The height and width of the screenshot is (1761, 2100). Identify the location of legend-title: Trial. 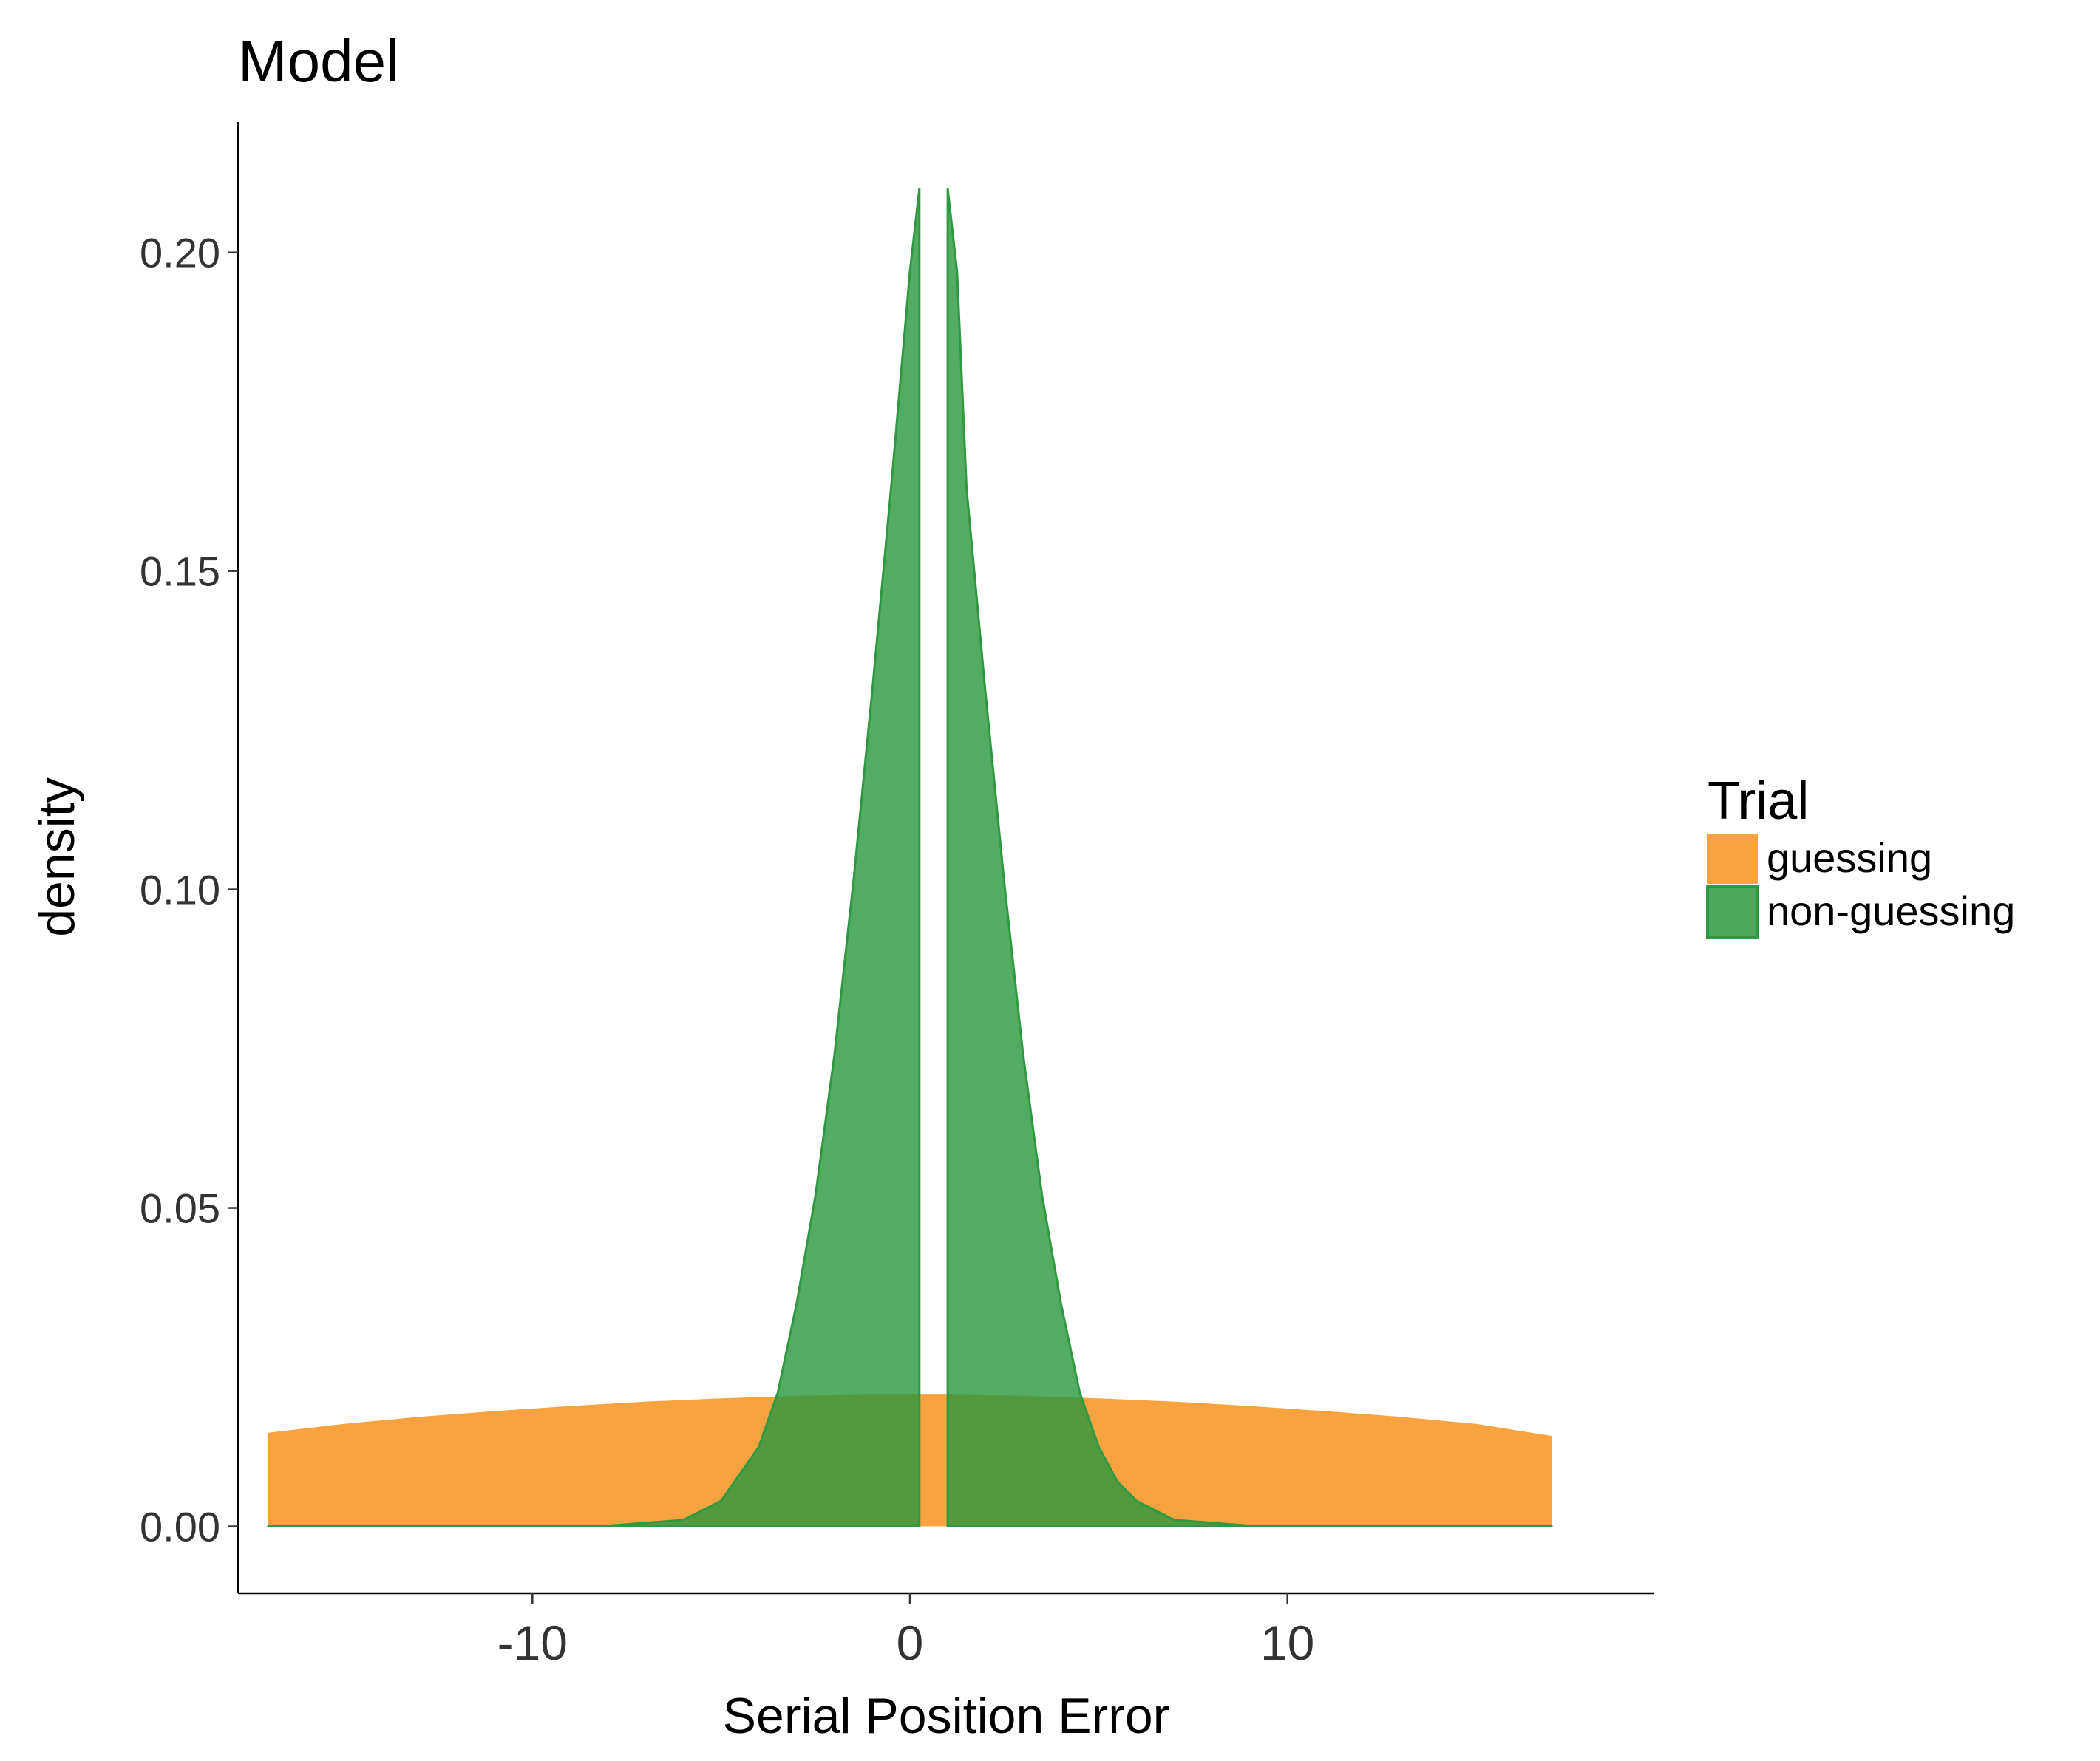
(1758, 801).